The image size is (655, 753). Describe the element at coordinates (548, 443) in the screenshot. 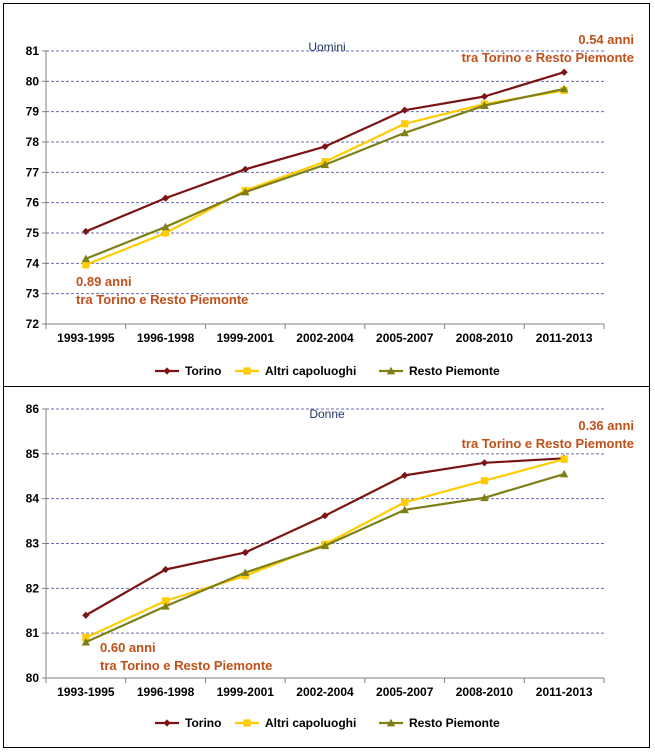

I see `donne-annotation-0-line-1: tra Torino e Resto Piemonte` at that location.